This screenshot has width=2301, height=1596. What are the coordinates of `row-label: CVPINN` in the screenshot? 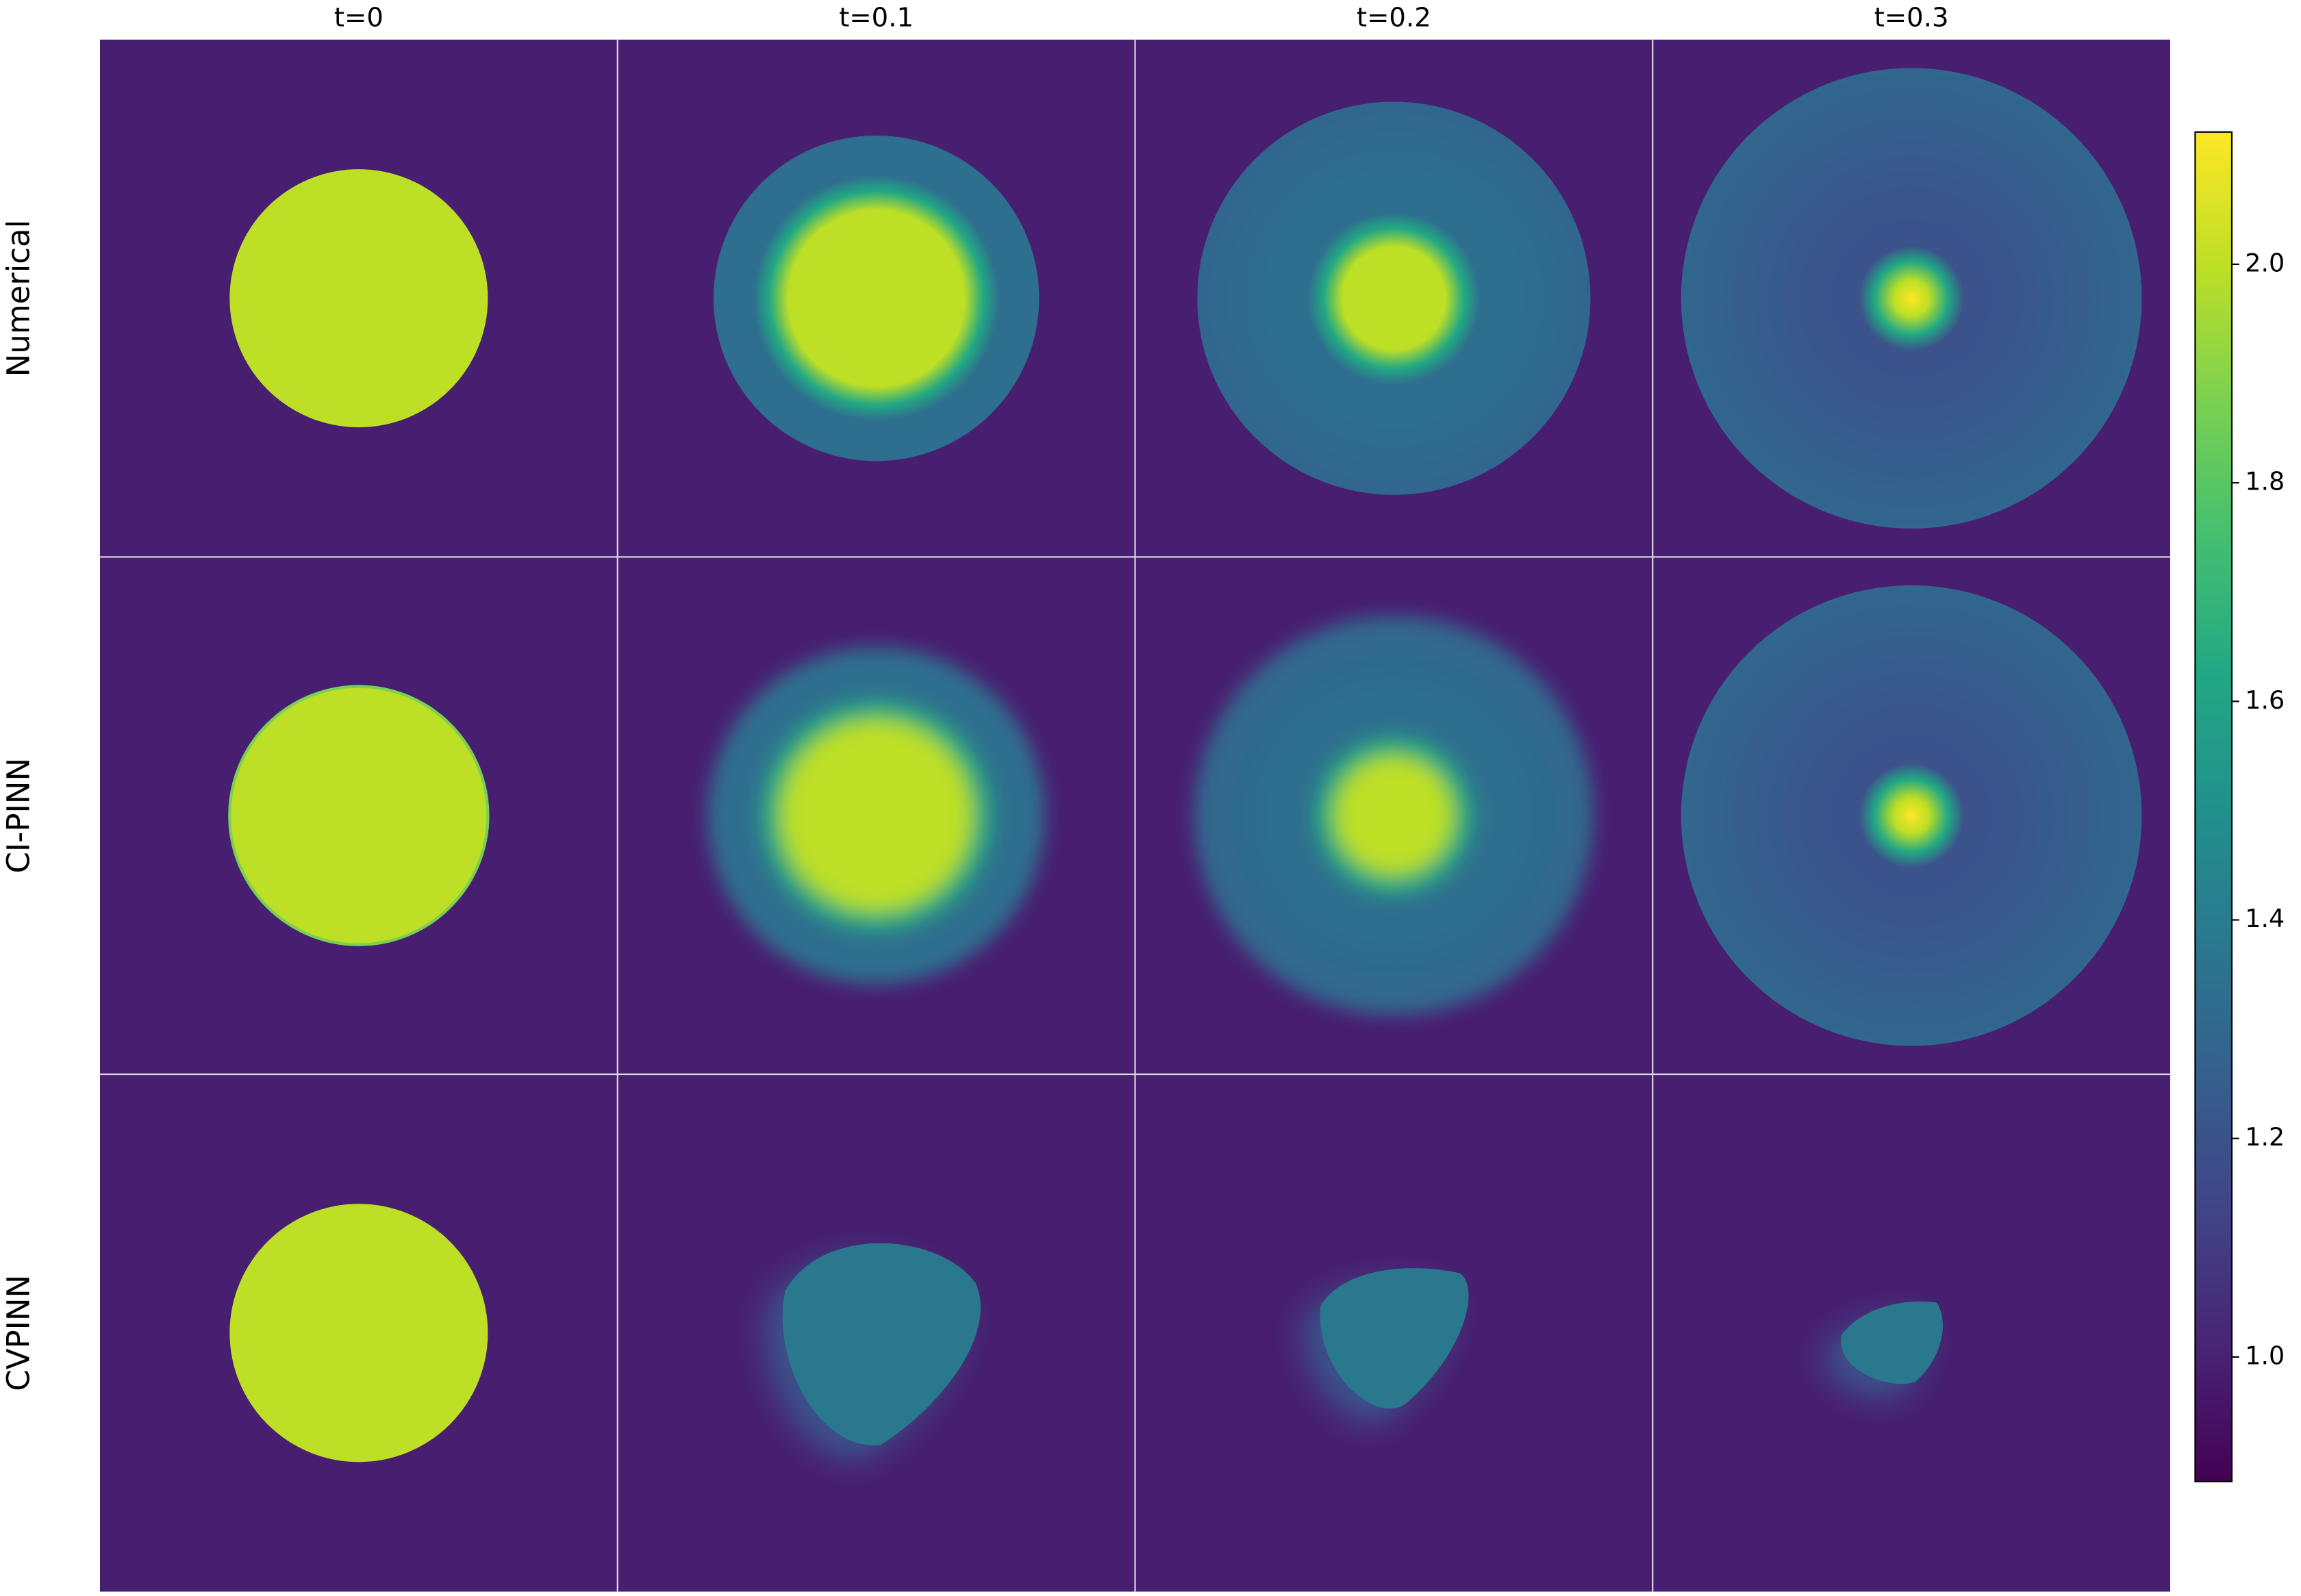 It's located at (18, 1333).